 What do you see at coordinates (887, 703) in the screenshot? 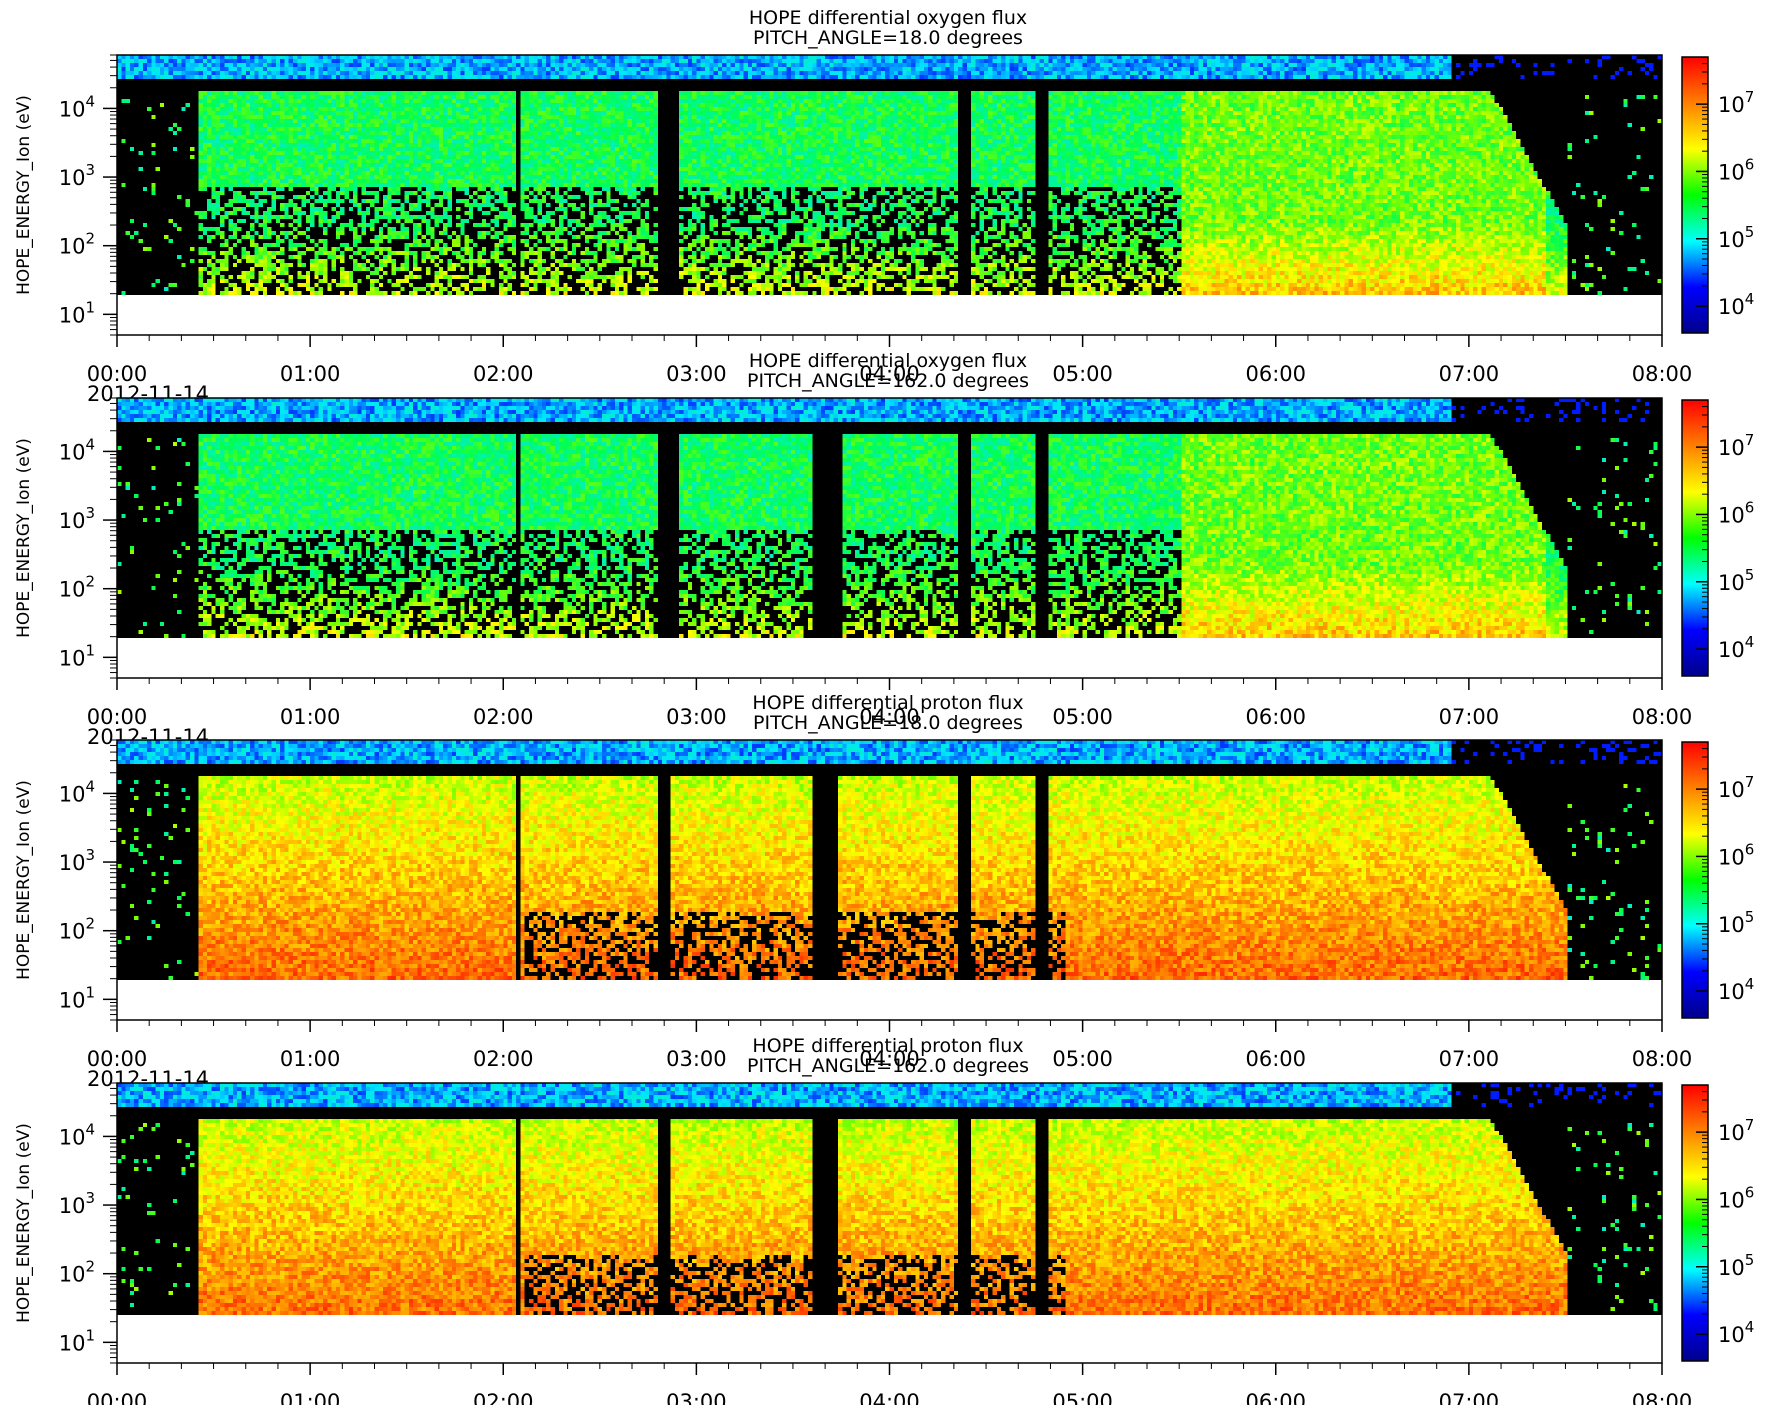
I see `panel-title: HOPE differential proton flux` at bounding box center [887, 703].